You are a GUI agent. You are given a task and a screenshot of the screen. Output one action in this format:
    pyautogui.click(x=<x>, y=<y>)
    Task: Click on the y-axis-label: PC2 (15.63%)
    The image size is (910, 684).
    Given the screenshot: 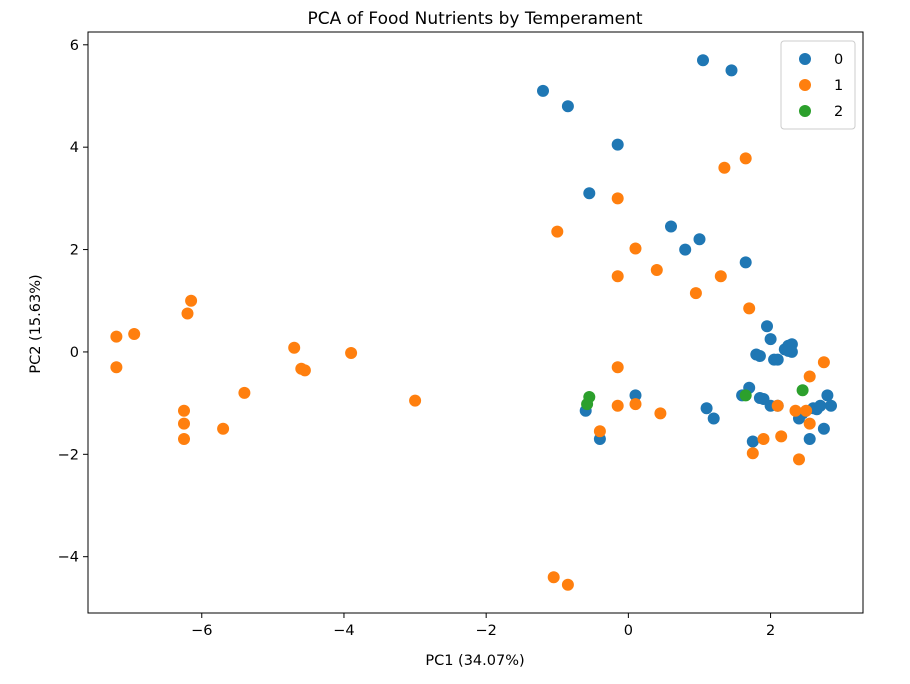 What is the action you would take?
    pyautogui.click(x=36, y=323)
    